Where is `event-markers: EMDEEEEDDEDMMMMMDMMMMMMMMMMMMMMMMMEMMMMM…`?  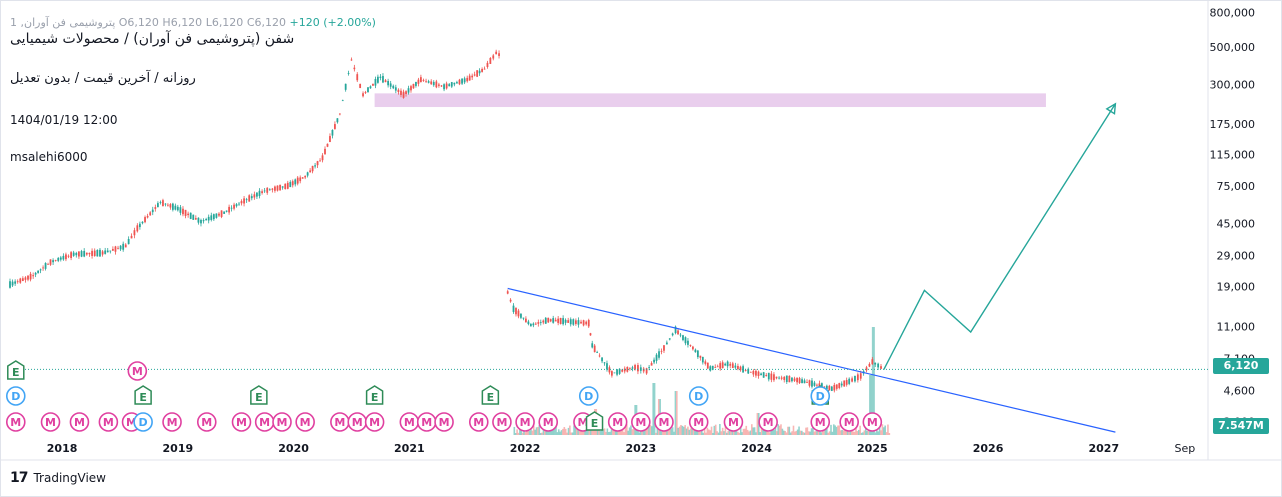
event-markers: EMDEEEEDDEDMMMMMDMMMMMMMMMMMMMMMMMEMMMMM… is located at coordinates (444, 396).